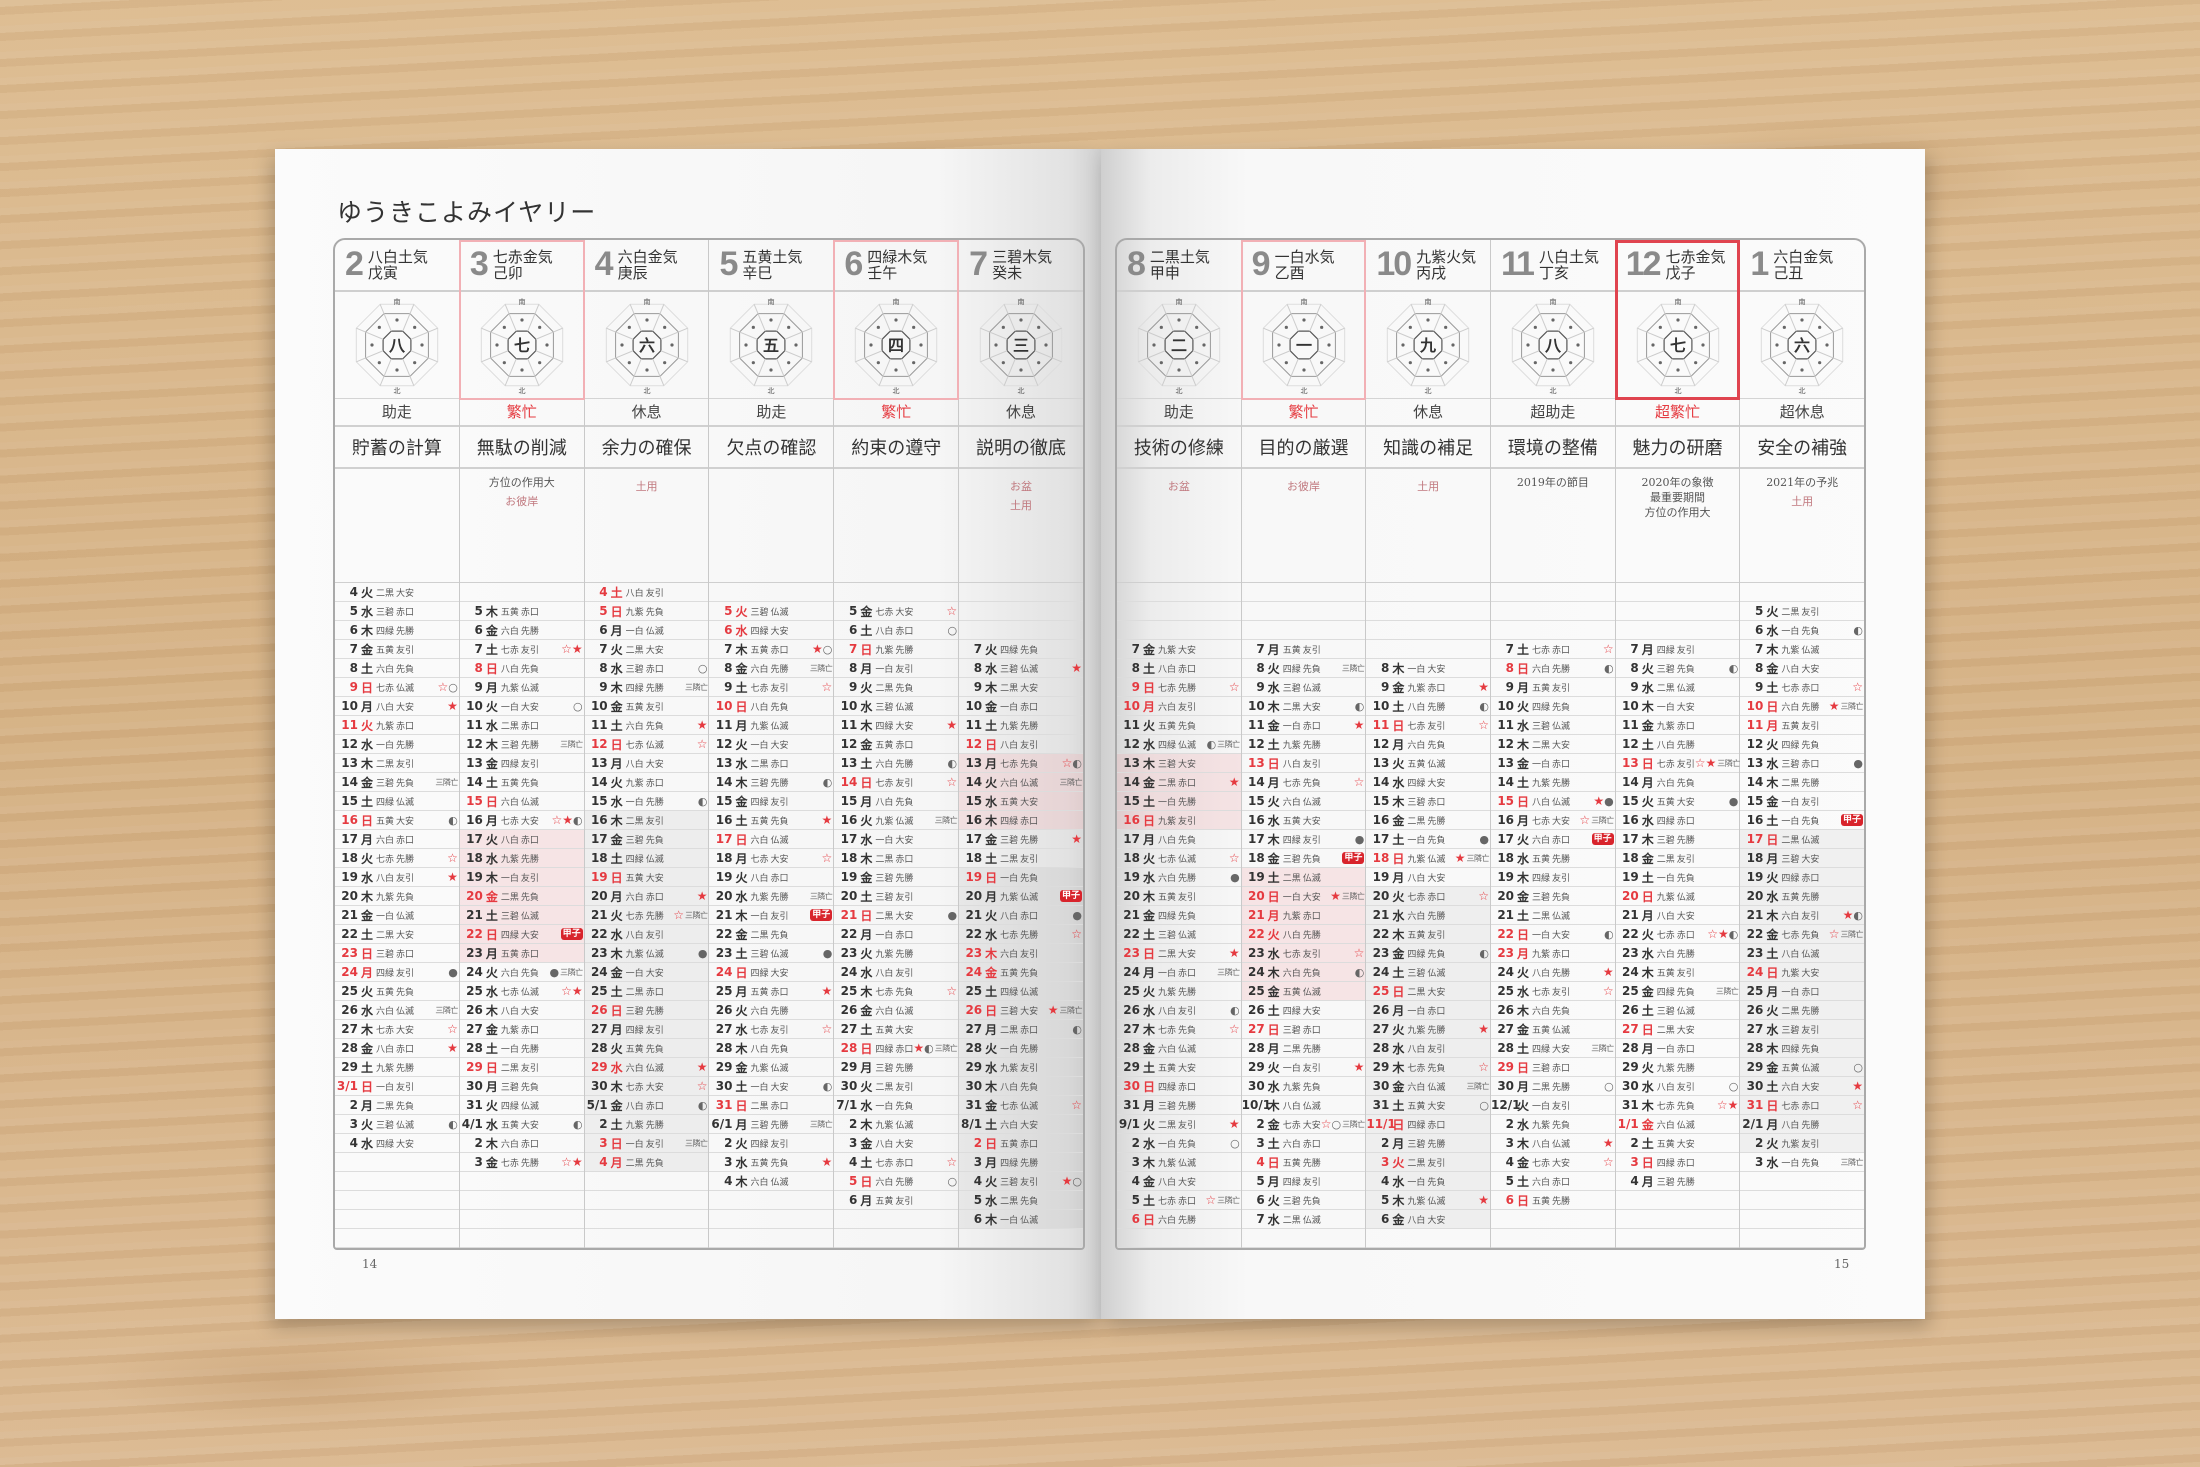  What do you see at coordinates (397, 650) in the screenshot?
I see `day-row: 7 金五黄 友引` at bounding box center [397, 650].